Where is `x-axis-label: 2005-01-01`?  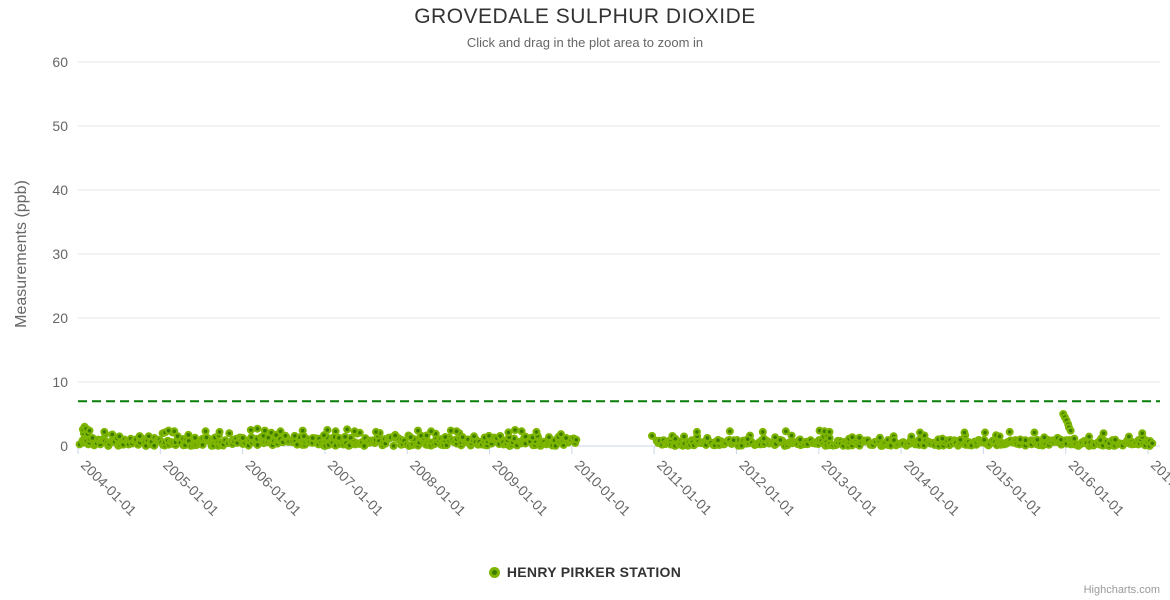 x-axis-label: 2005-01-01 is located at coordinates (191, 488).